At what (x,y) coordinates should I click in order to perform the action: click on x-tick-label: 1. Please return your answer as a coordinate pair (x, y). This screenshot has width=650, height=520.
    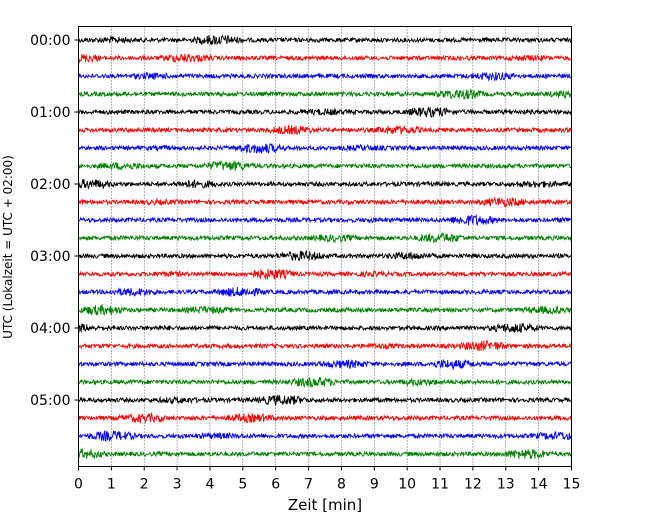
    Looking at the image, I should click on (111, 485).